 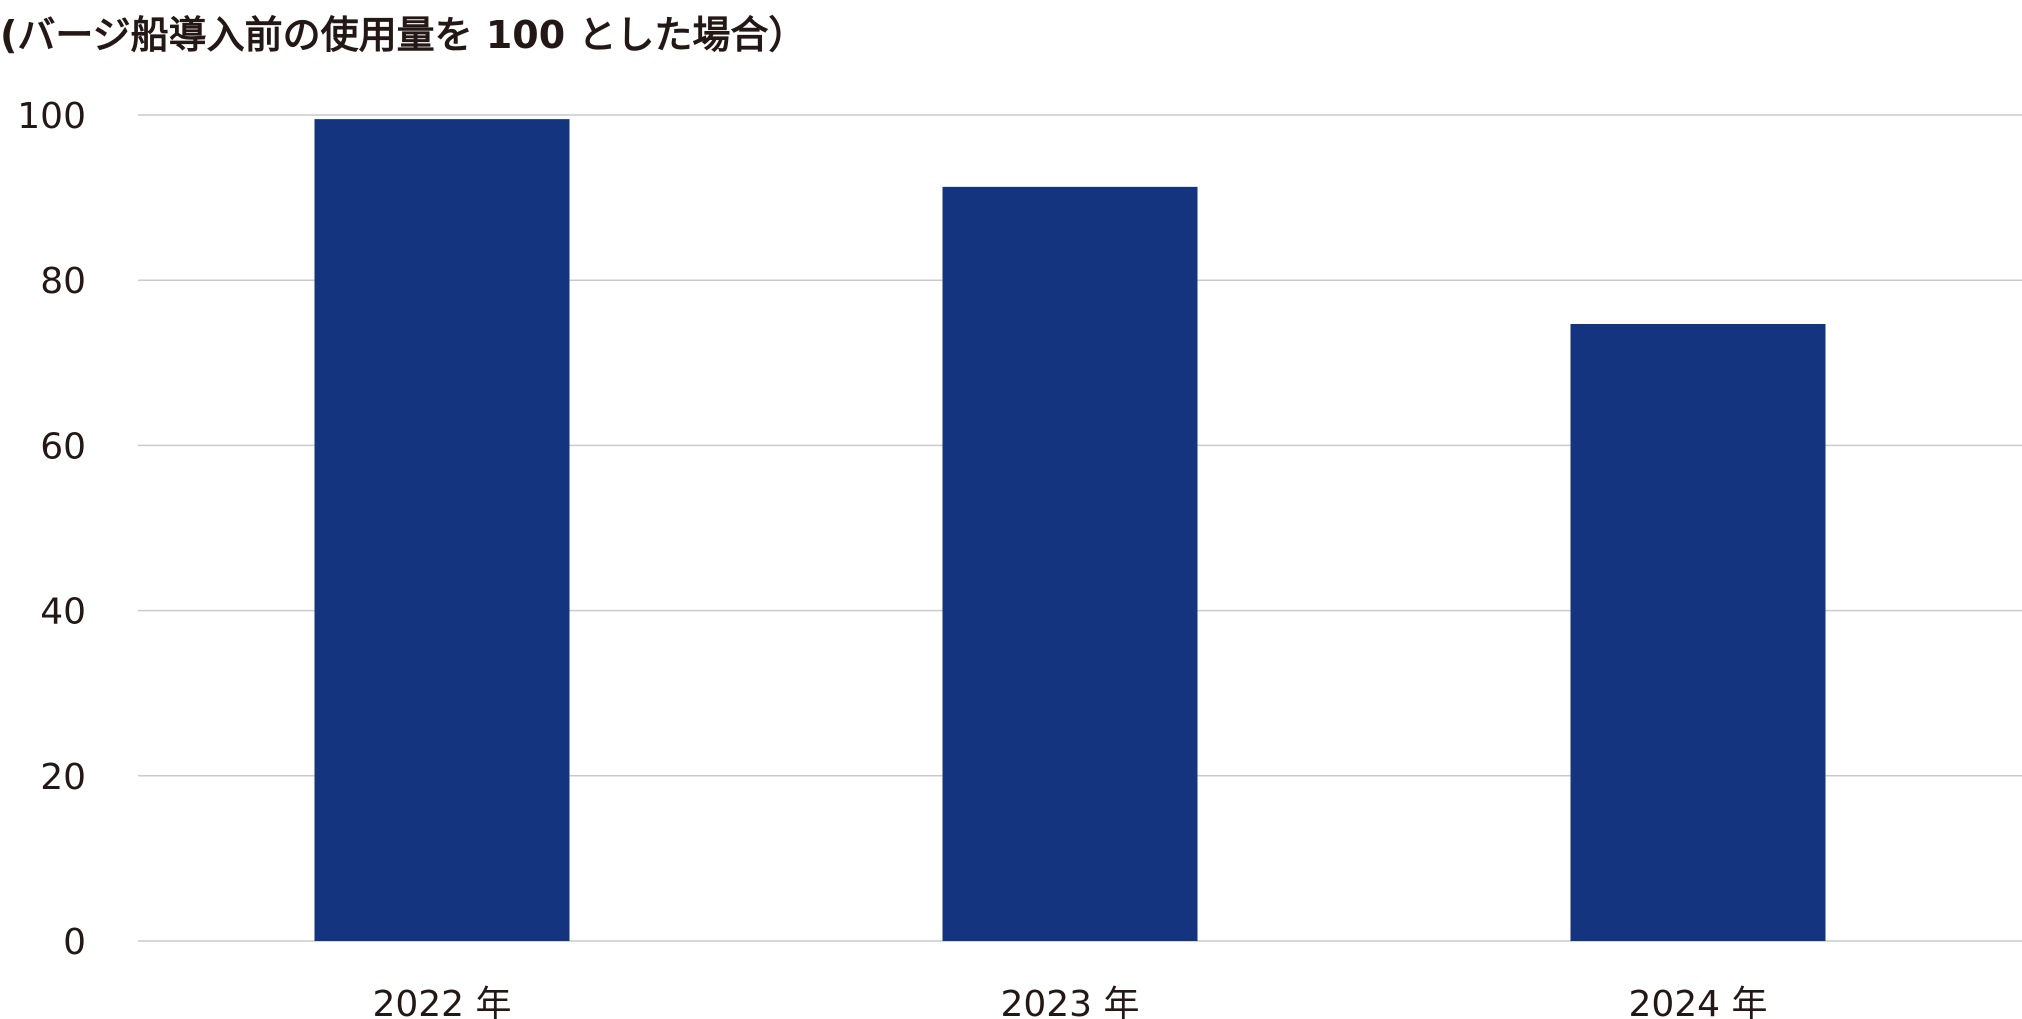 What do you see at coordinates (51, 529) in the screenshot?
I see `y-axis-ticks: 0 20 40 60 80 100` at bounding box center [51, 529].